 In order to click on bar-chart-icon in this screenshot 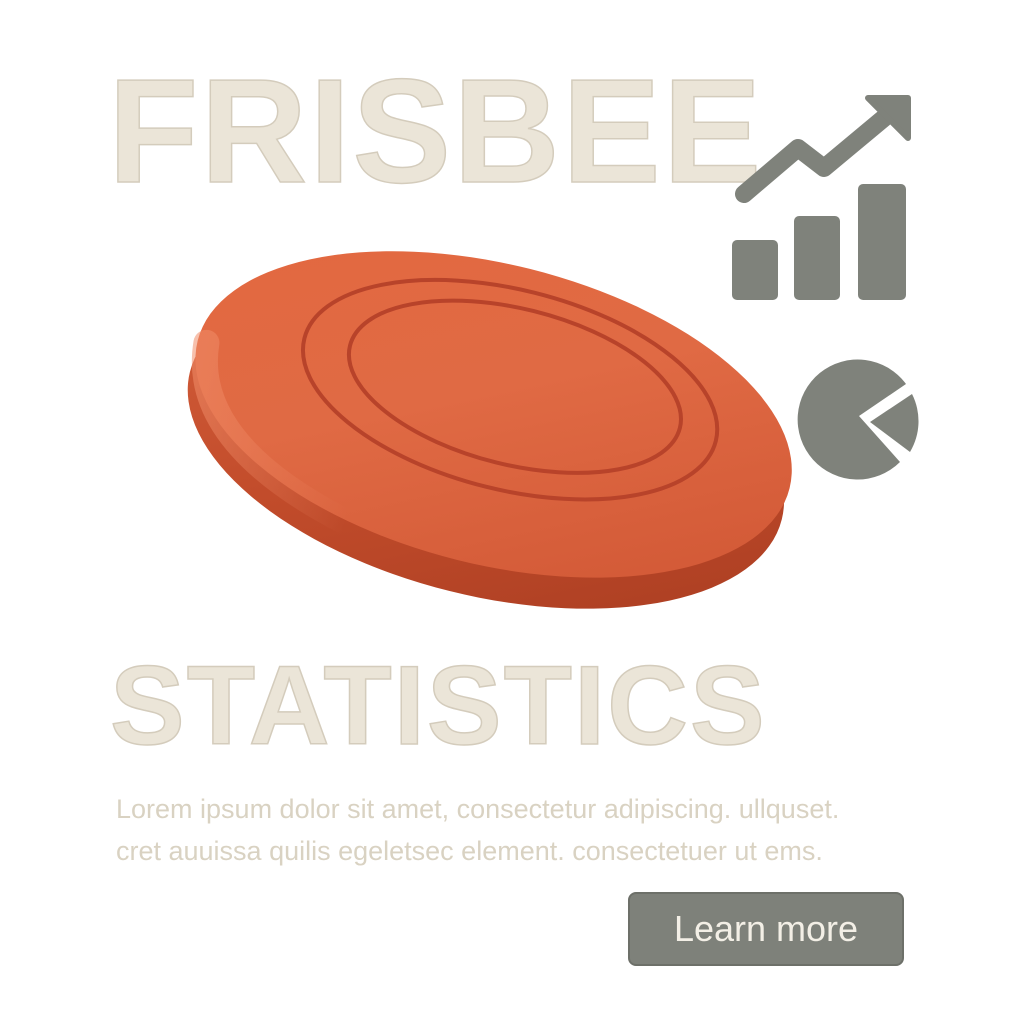, I will do `click(819, 242)`.